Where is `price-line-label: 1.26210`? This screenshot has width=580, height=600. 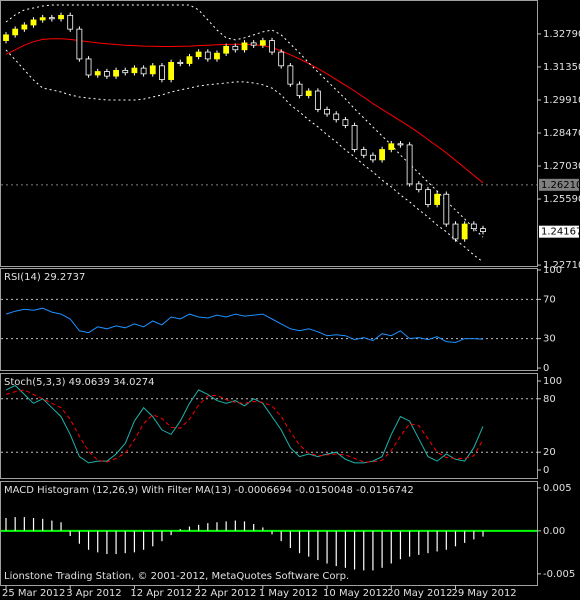 price-line-label: 1.26210 is located at coordinates (560, 185).